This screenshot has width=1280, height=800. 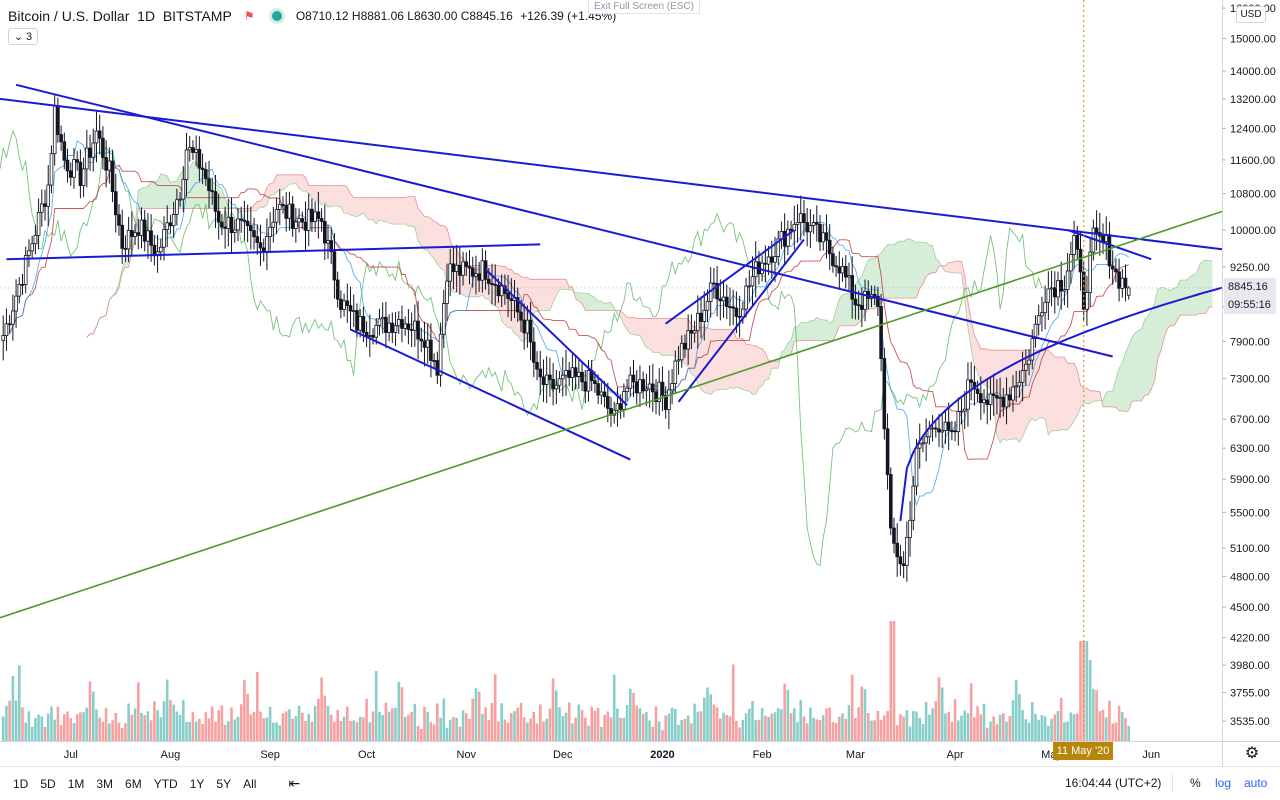 What do you see at coordinates (1223, 783) in the screenshot?
I see `log-scale-toggle: log` at bounding box center [1223, 783].